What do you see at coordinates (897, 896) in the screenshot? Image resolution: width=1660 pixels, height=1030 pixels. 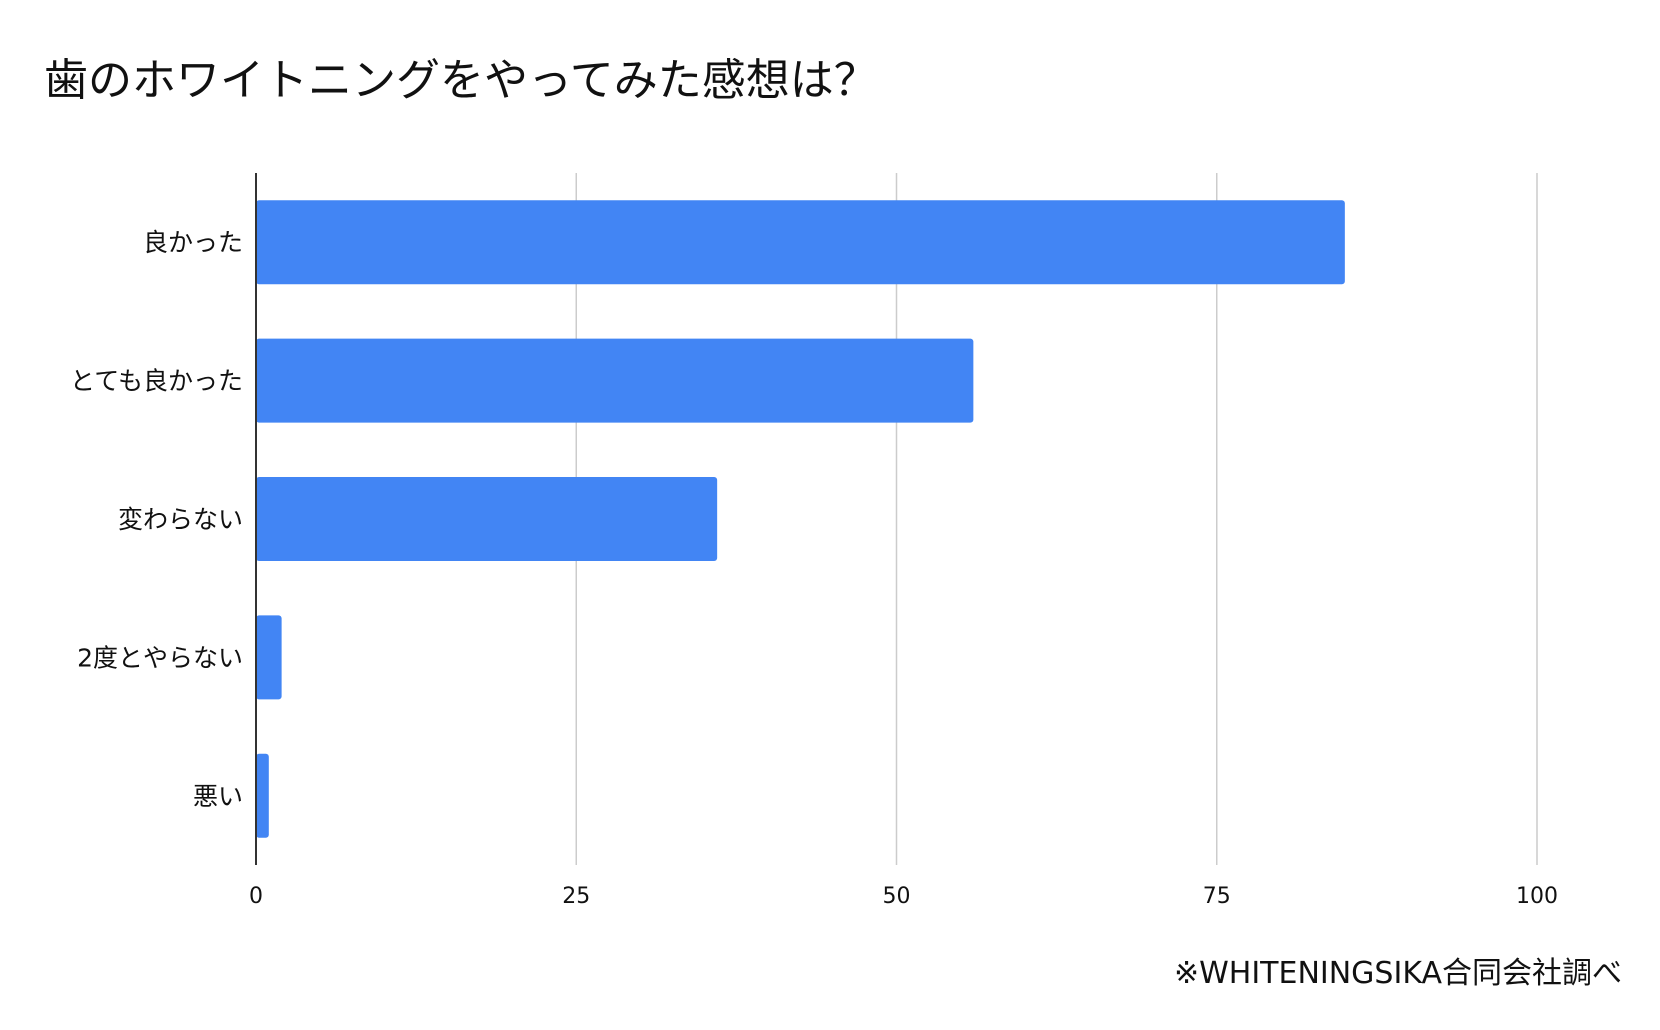 I see `x-tick-label-50: 50` at bounding box center [897, 896].